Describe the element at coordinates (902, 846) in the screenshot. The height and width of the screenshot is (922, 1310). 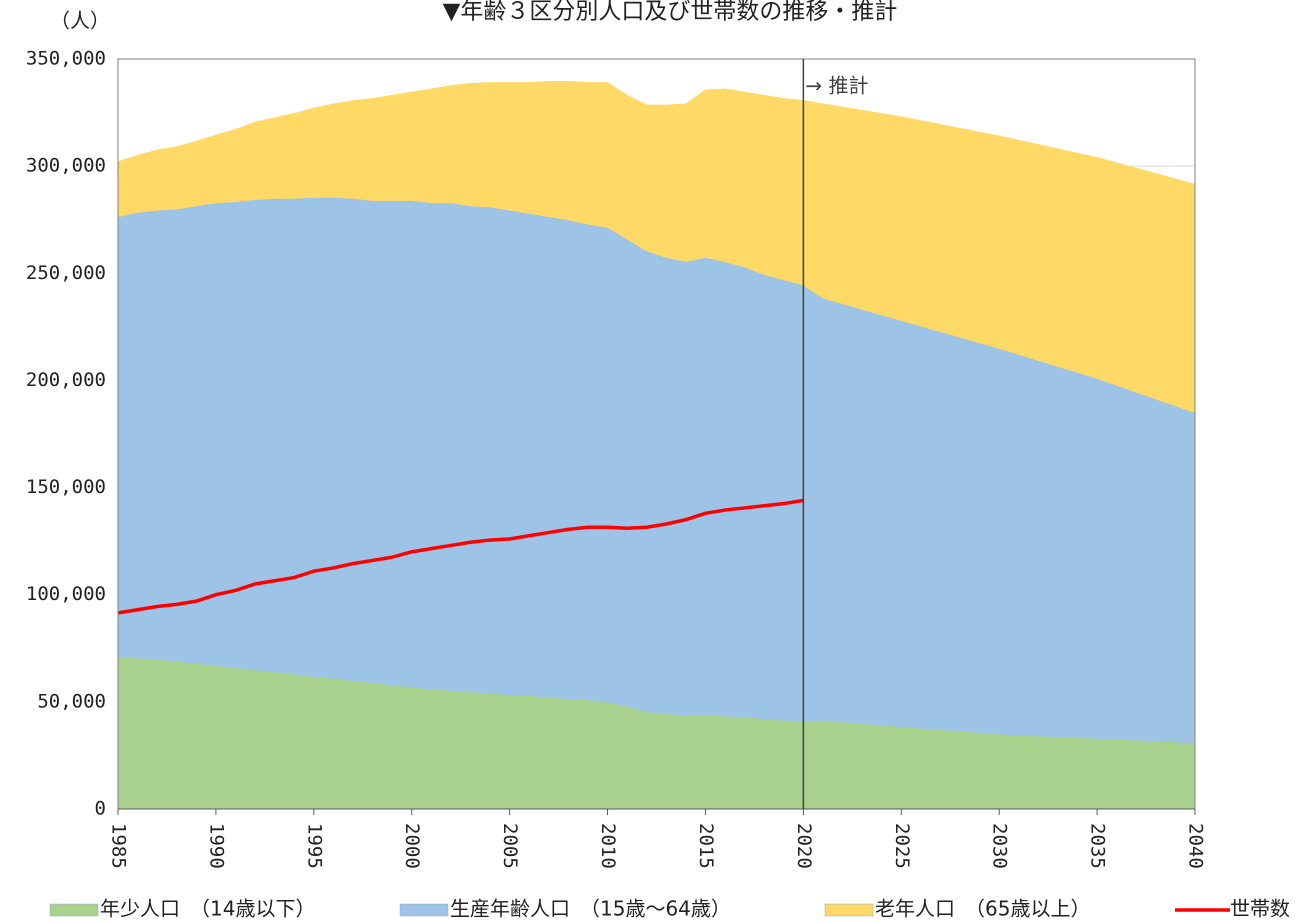
I see `x-tick-label: 2025` at that location.